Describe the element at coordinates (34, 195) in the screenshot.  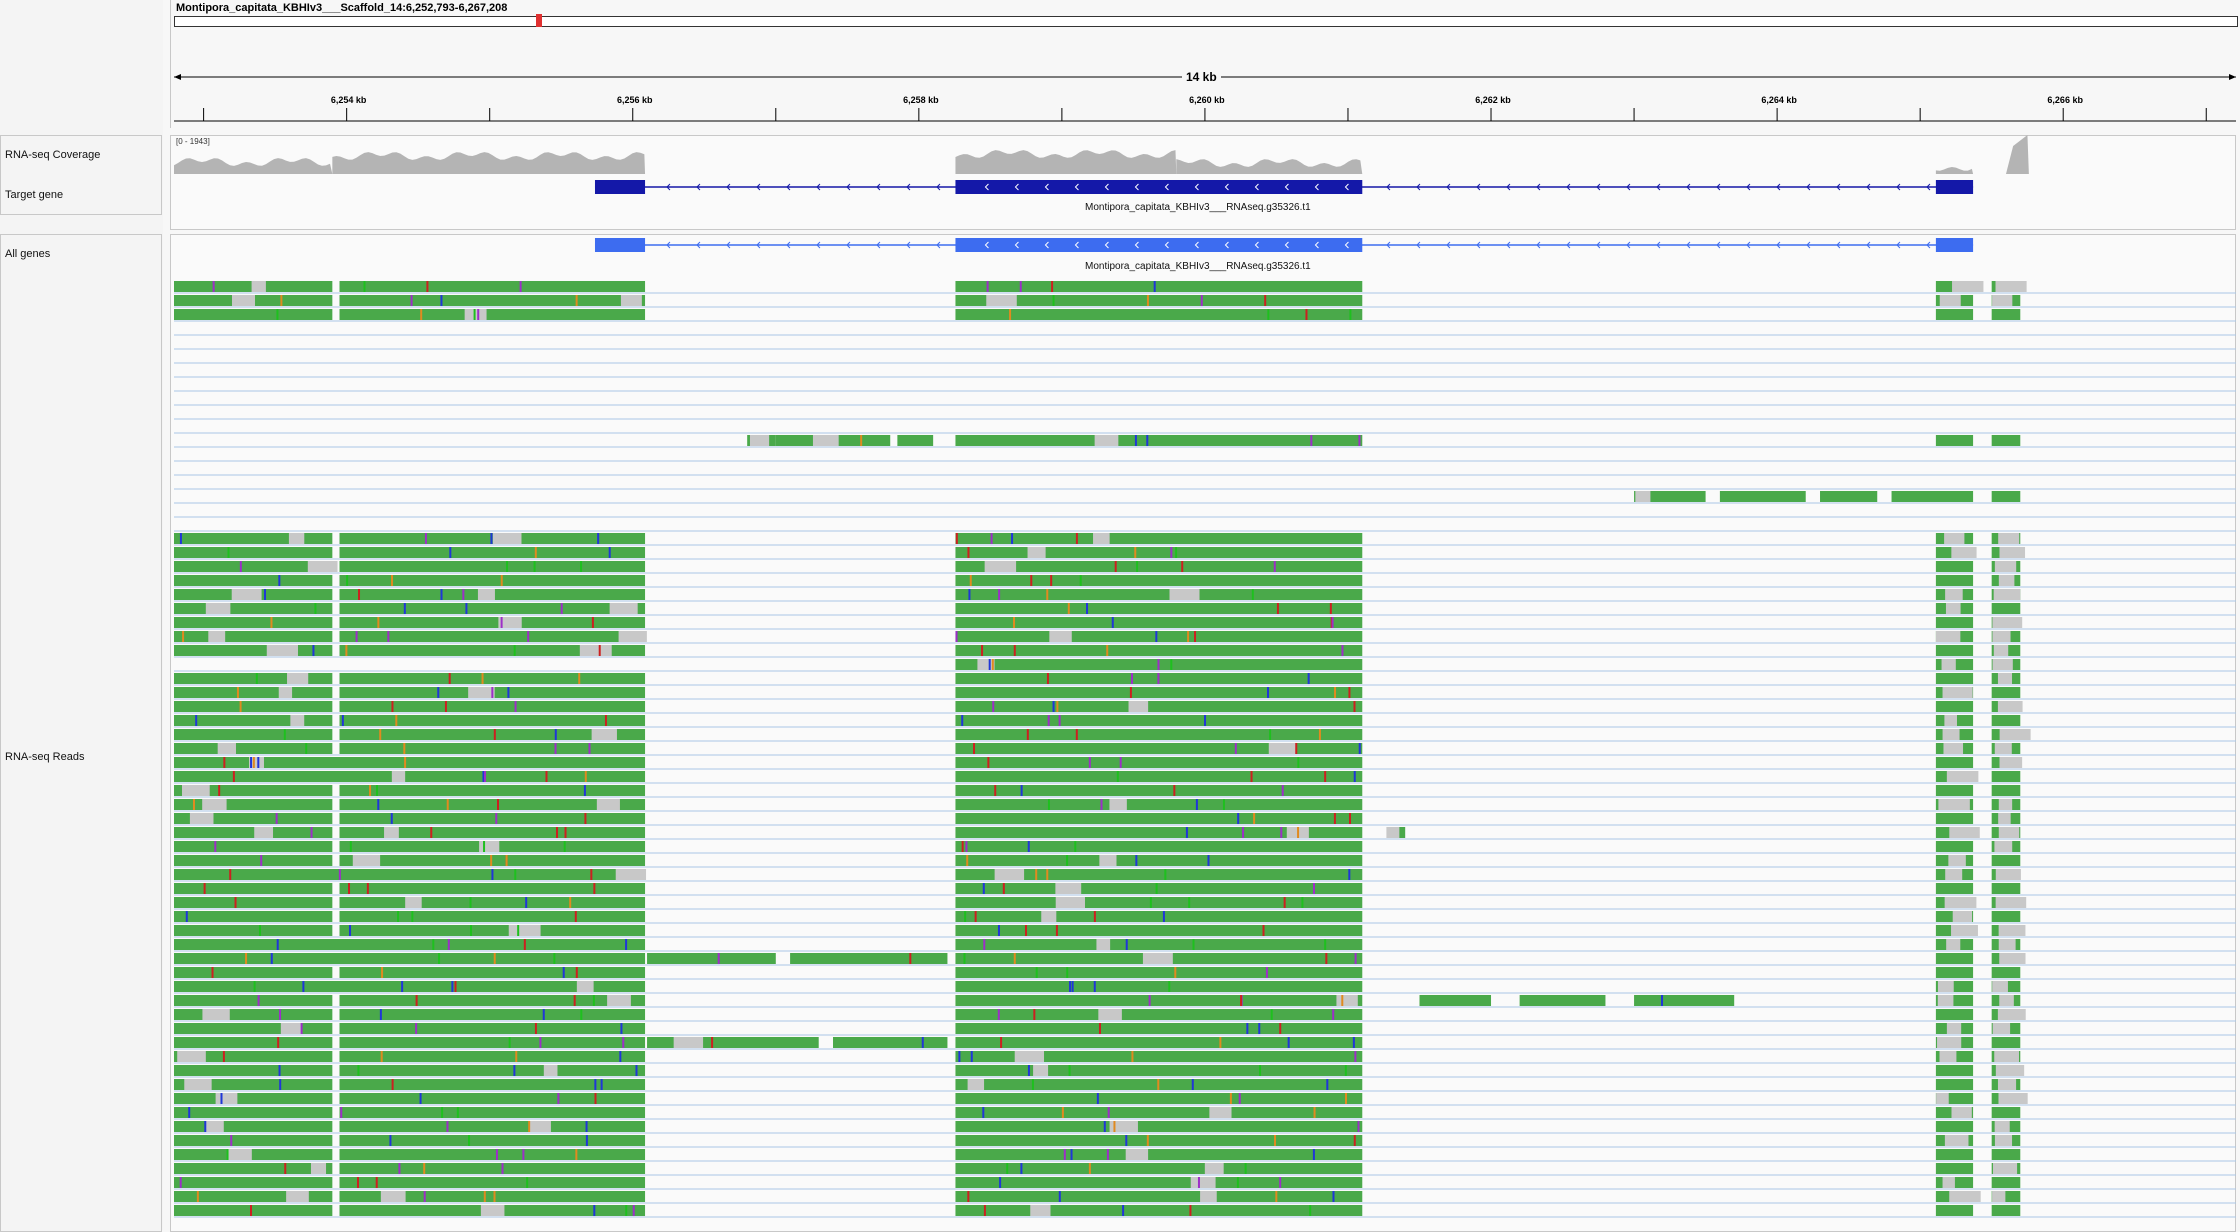
I see `target-gene-track-label: Target gene` at that location.